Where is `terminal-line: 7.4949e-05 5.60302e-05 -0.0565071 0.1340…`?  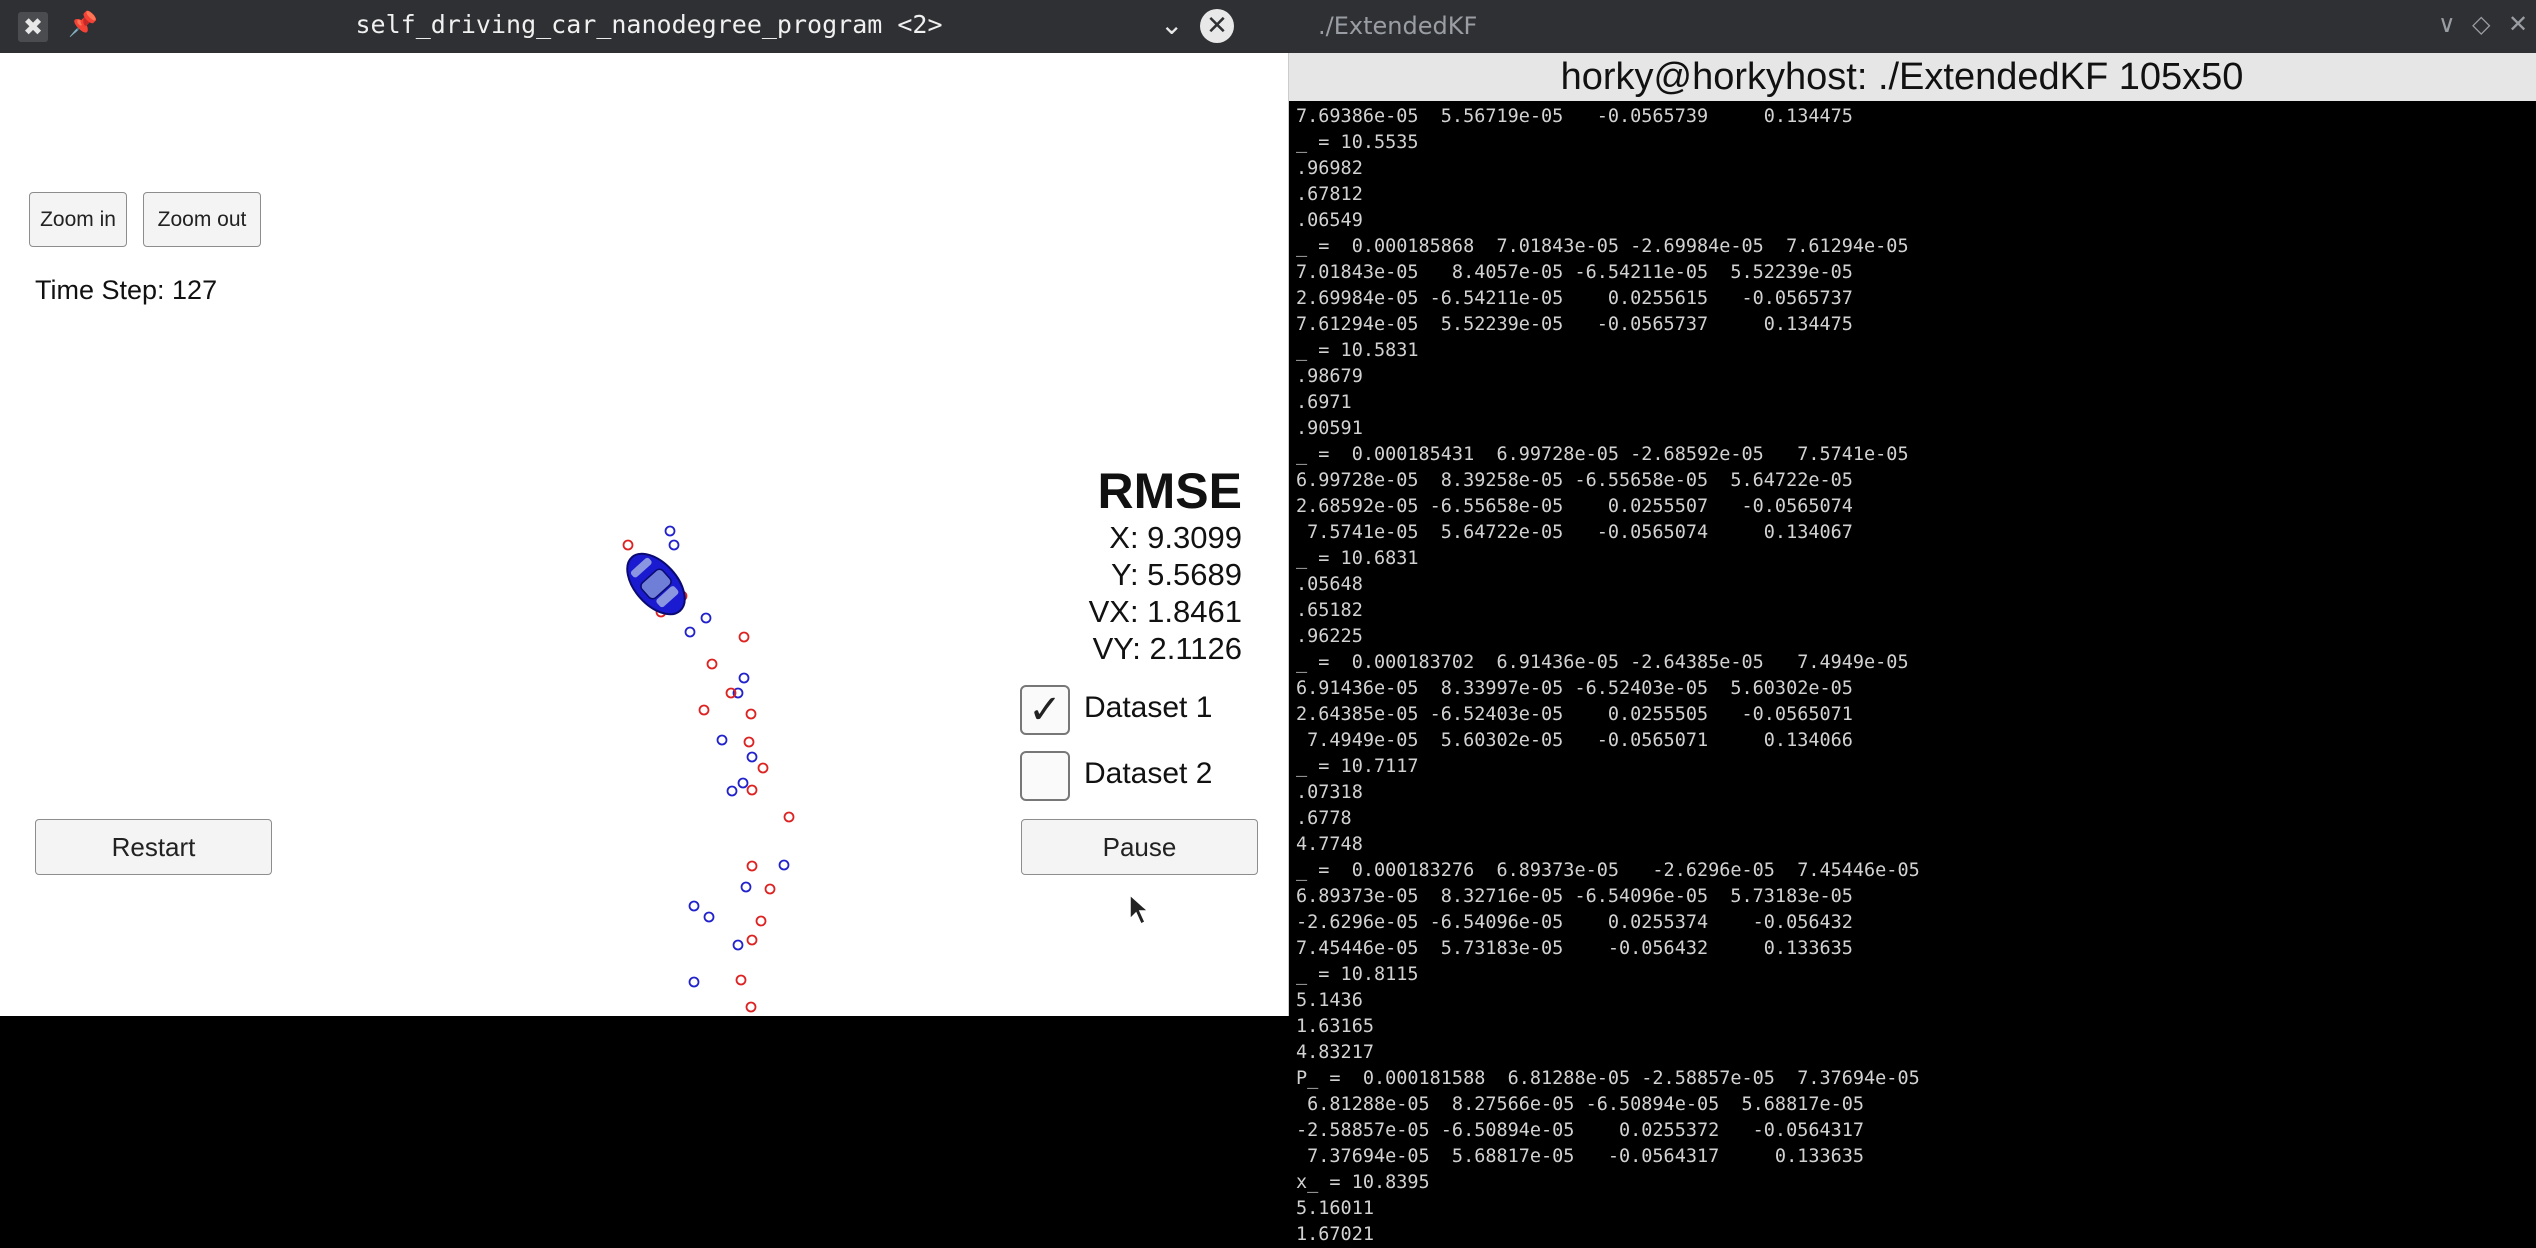
terminal-line: 7.4949e-05 5.60302e-05 -0.0565071 0.1340… is located at coordinates (1574, 740).